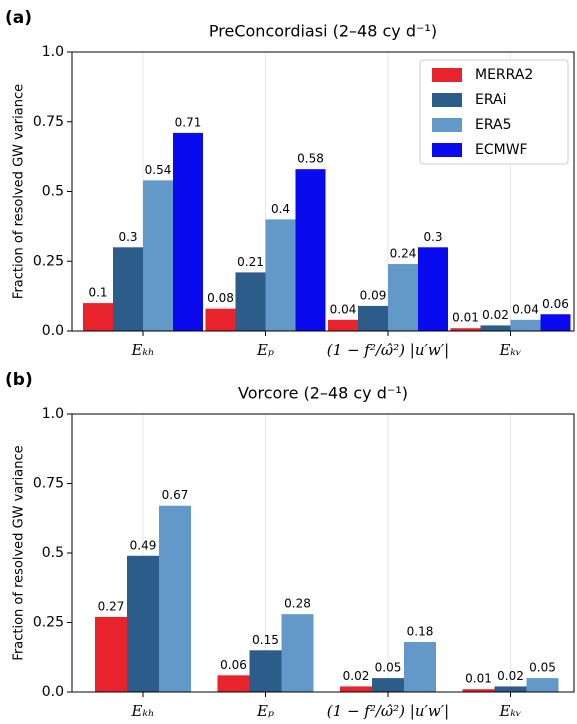 The height and width of the screenshot is (724, 577). Describe the element at coordinates (250, 262) in the screenshot. I see `value-label: 0.21` at that location.